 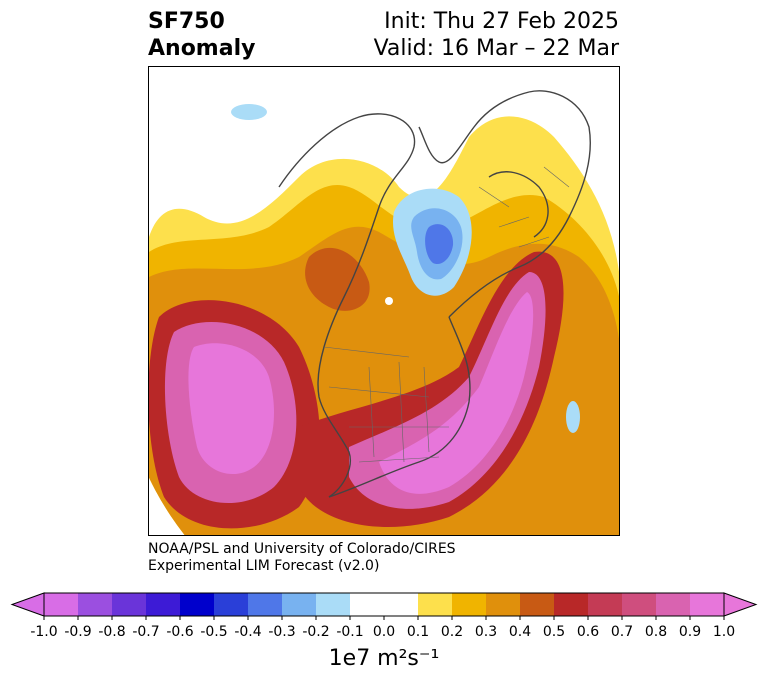 I want to click on colorbar-tick-label: -0.8, so click(x=111, y=632).